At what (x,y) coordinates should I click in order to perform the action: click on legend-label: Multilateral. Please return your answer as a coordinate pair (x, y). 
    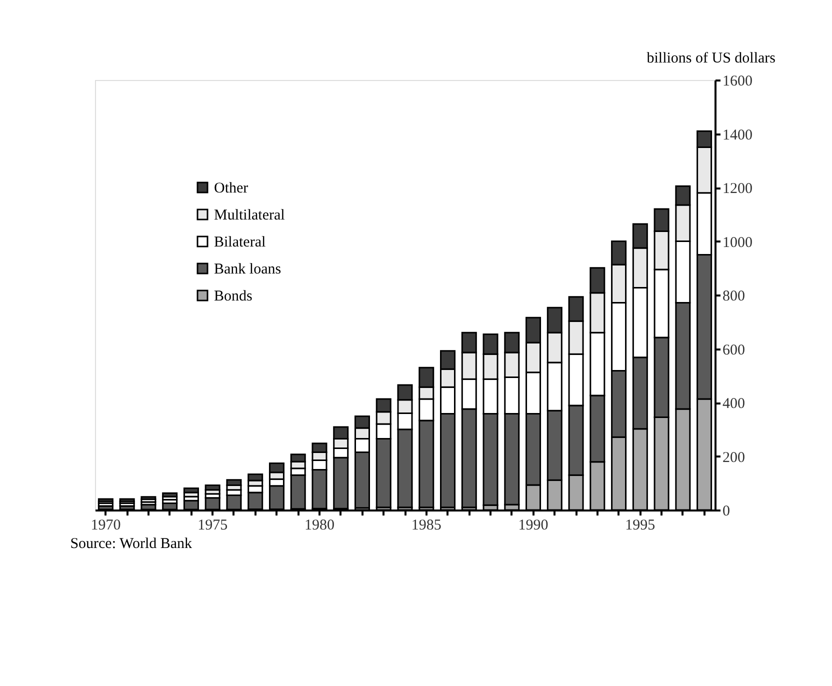
    Looking at the image, I should click on (249, 216).